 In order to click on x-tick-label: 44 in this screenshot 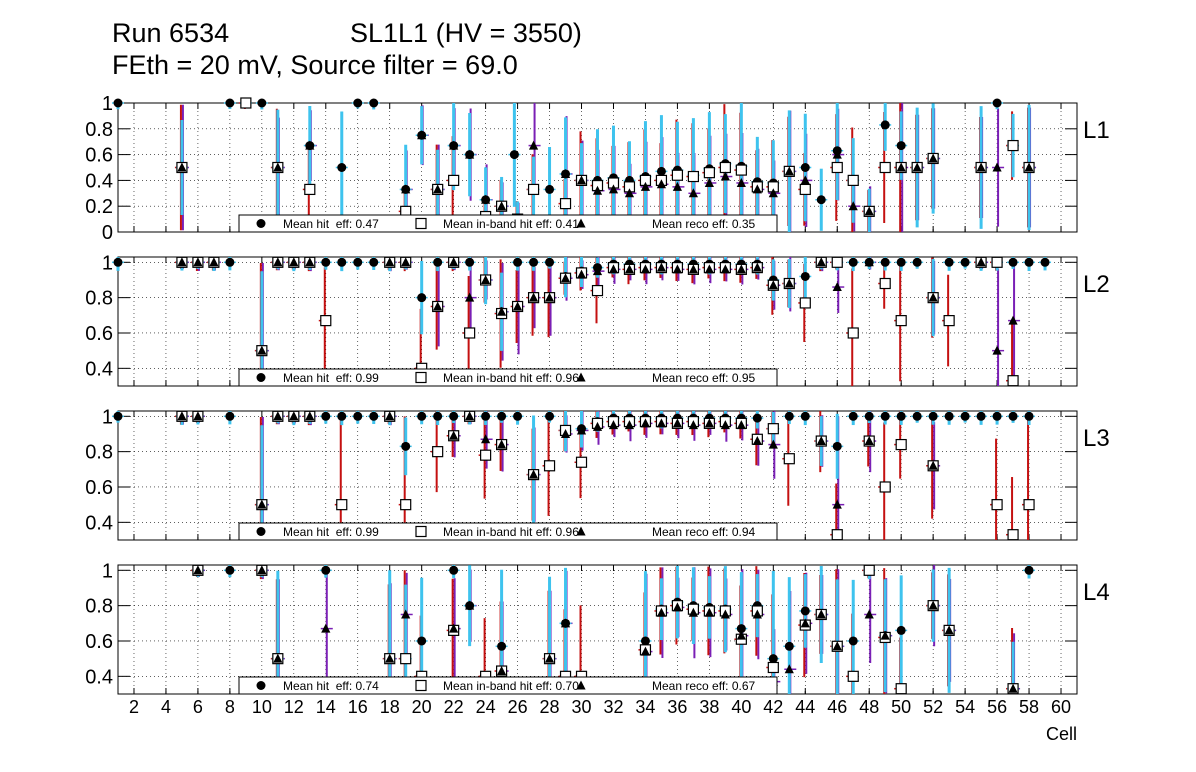, I will do `click(805, 707)`.